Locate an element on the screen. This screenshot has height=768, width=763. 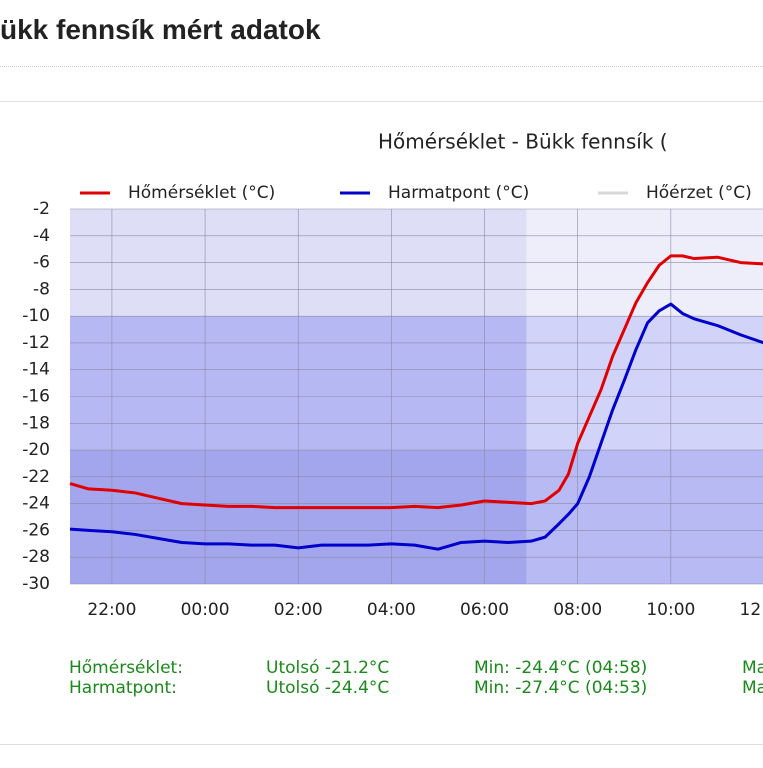
x-tick-label: 22:00 is located at coordinates (111, 610).